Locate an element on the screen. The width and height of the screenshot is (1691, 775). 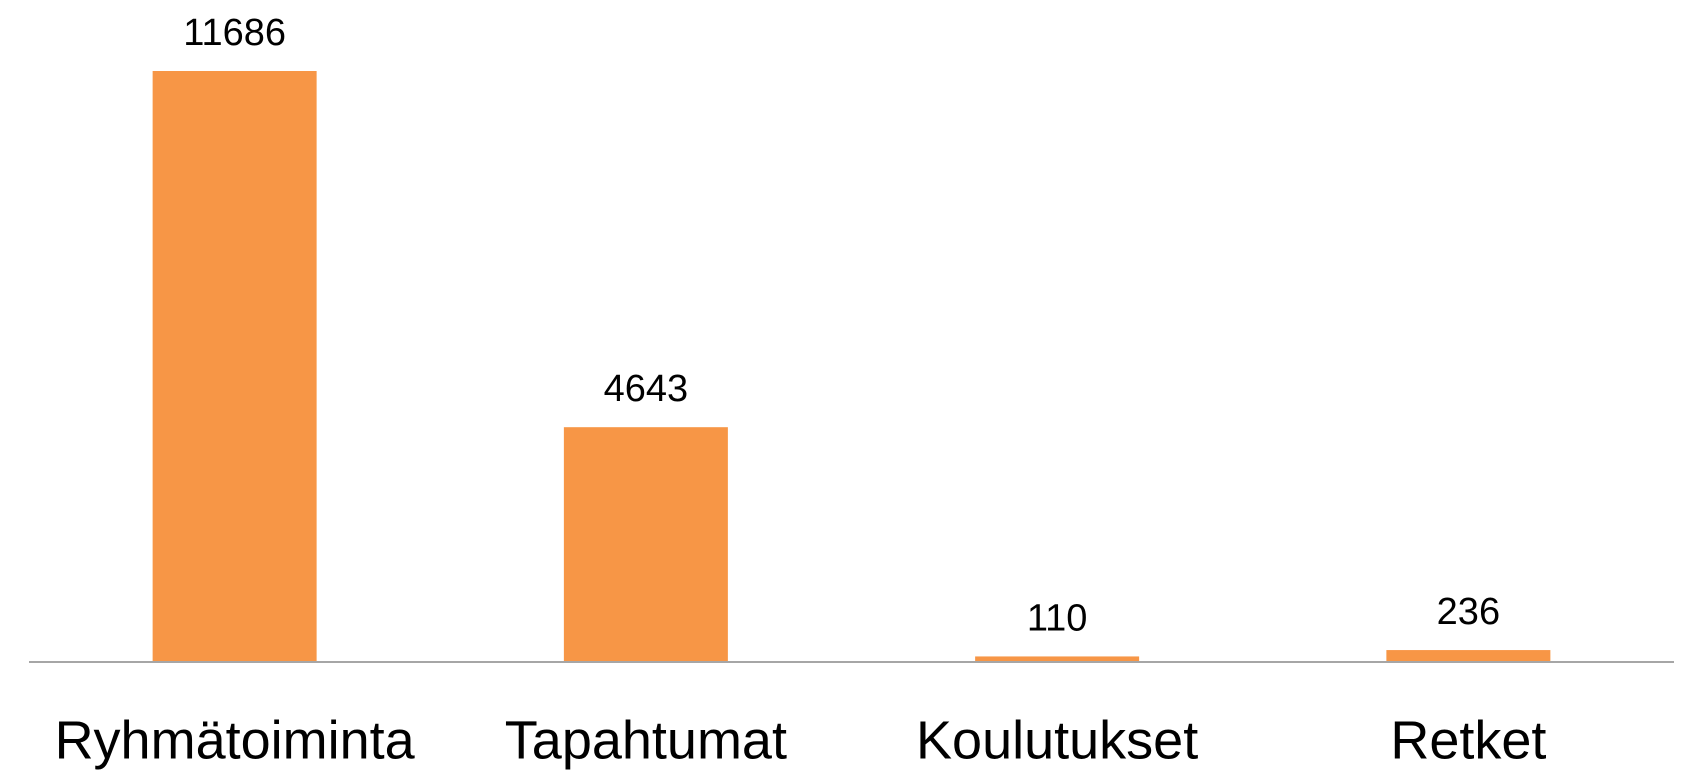
x-tick-label: Tapahtumat is located at coordinates (646, 740).